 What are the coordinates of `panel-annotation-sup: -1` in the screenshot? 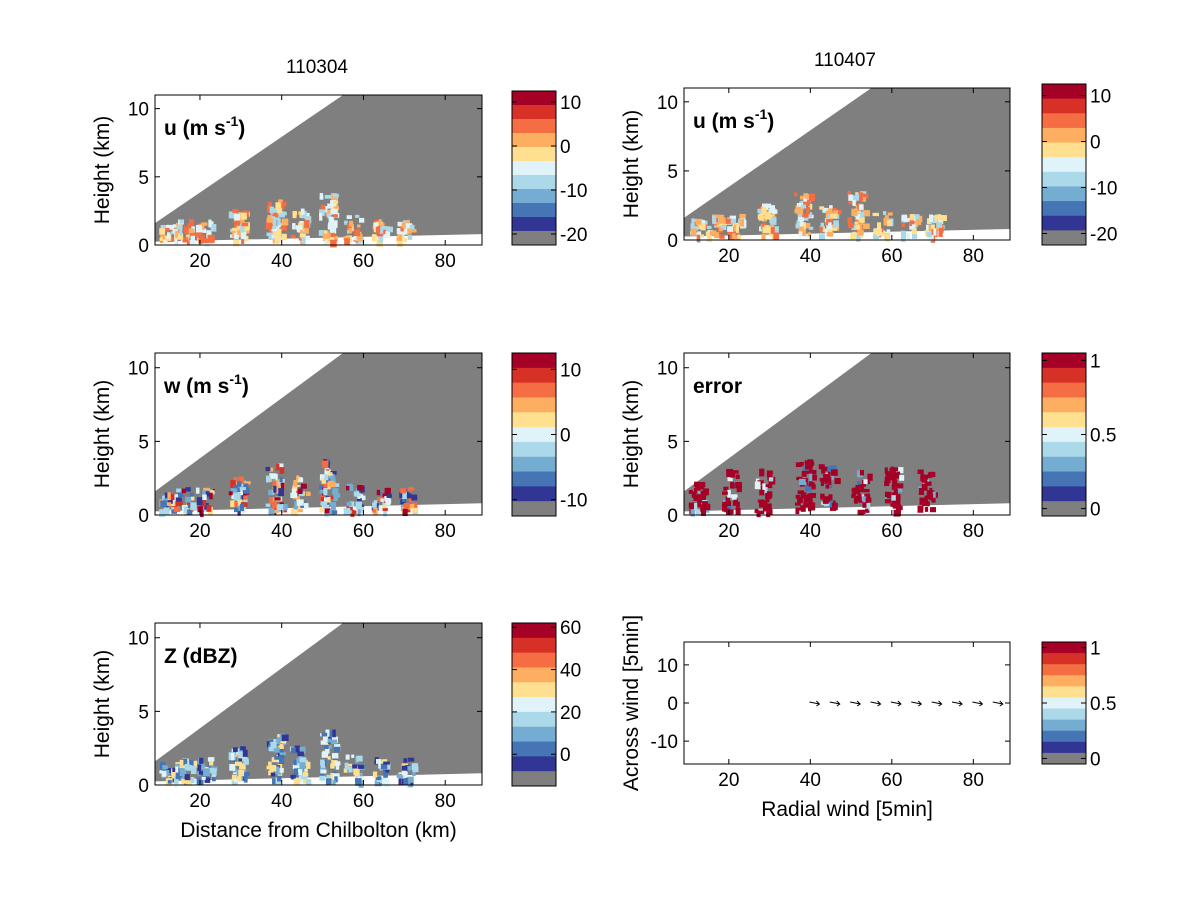 It's located at (761, 114).